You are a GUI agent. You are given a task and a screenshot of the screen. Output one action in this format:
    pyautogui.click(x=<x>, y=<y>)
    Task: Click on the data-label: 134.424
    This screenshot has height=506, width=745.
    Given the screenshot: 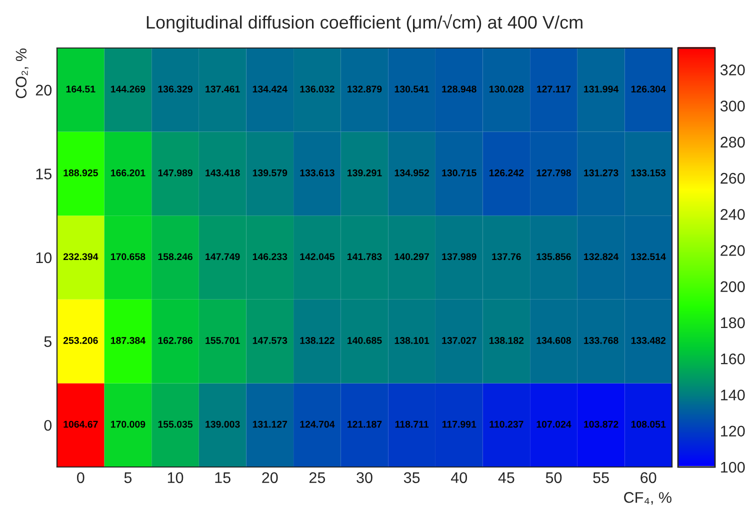 What is the action you would take?
    pyautogui.click(x=270, y=89)
    